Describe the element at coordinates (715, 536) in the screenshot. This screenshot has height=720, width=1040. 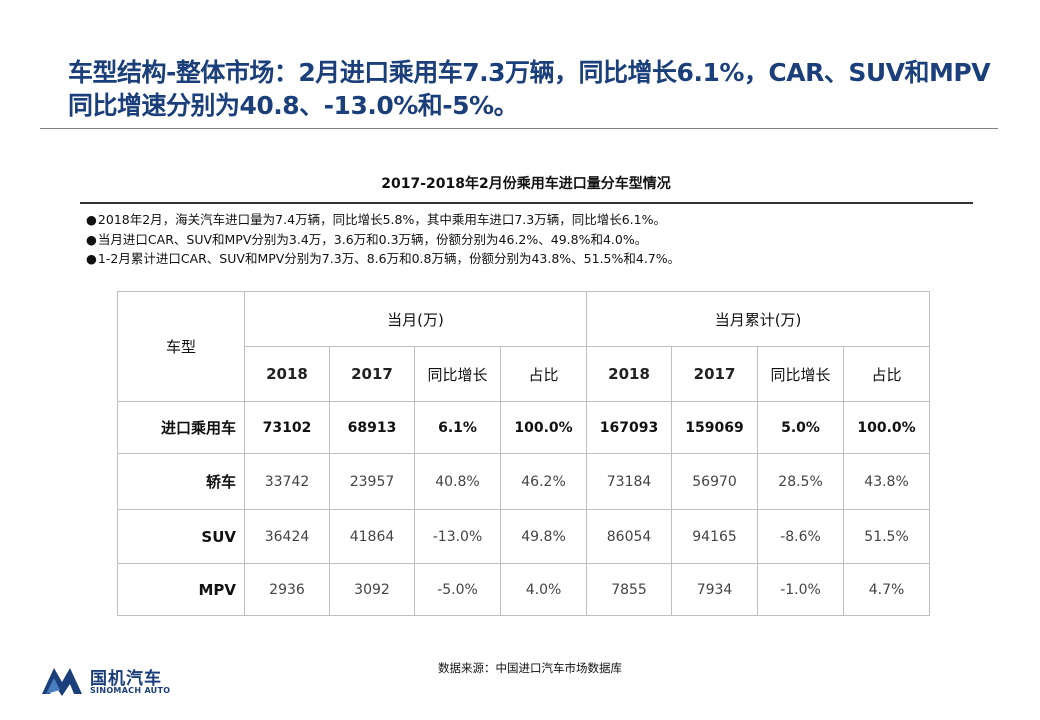
I see `table-cell: 94165` at that location.